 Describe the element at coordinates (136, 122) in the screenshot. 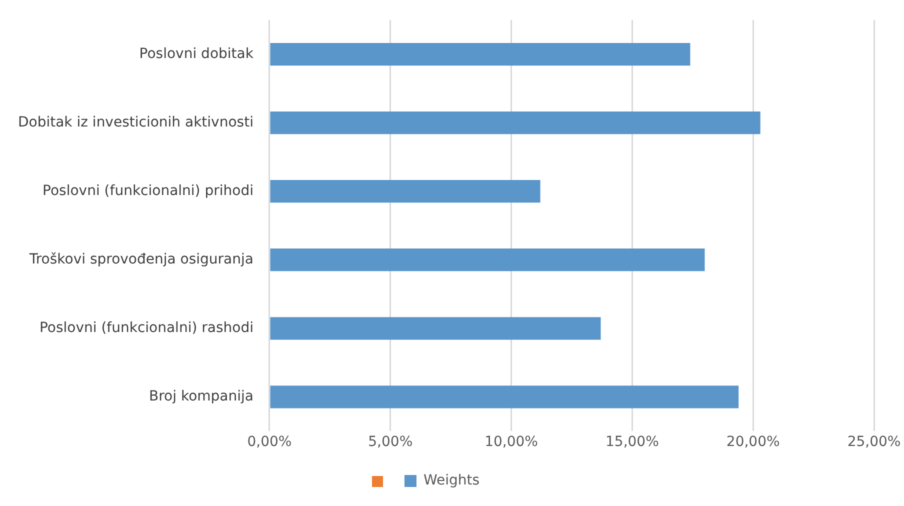

I see `y-tick-label: Dobitak iz investicionih aktivnosti` at that location.